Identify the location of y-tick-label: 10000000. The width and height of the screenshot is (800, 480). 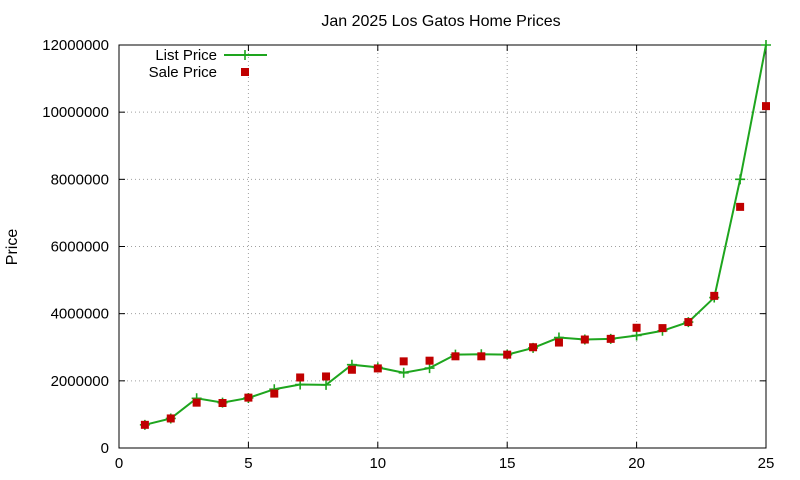
(75, 112).